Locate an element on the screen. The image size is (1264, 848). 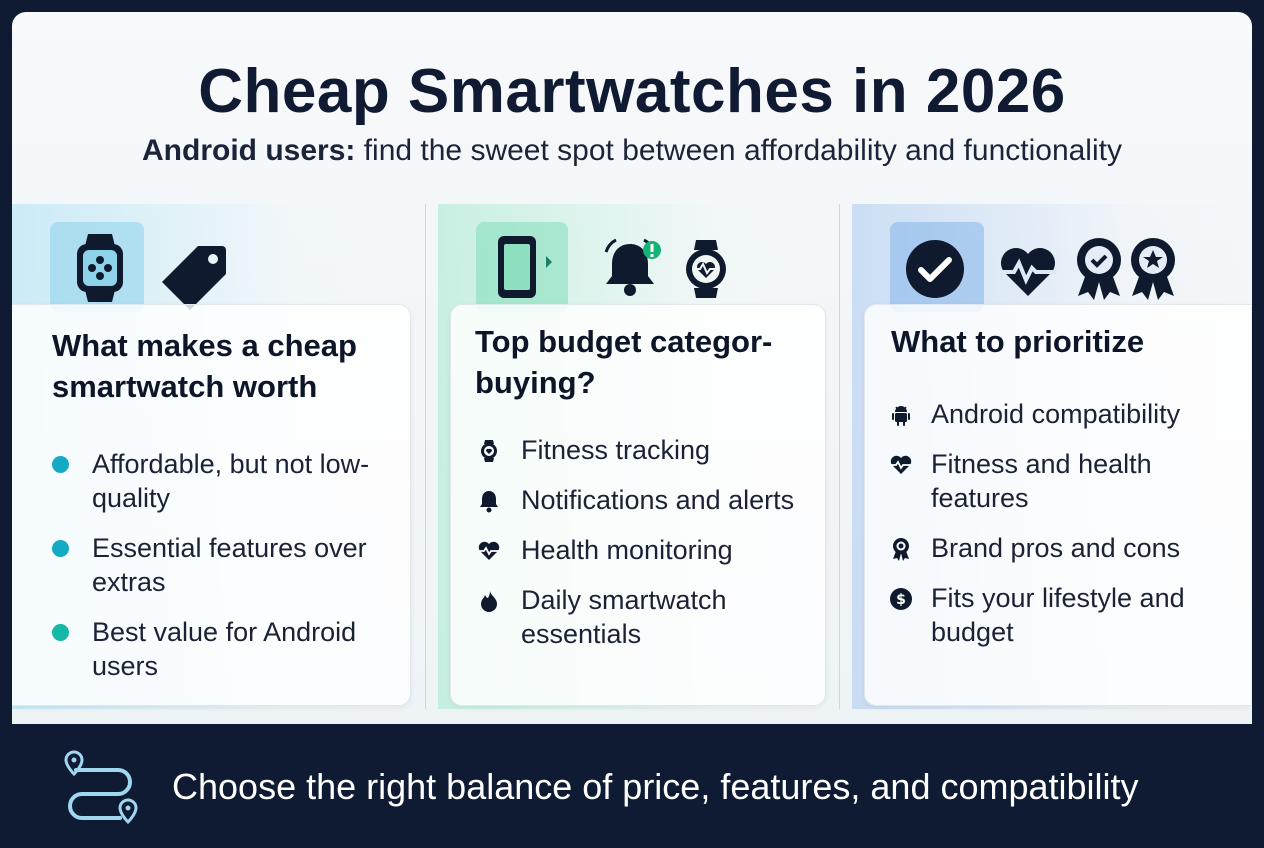
smartphone-icon is located at coordinates (525, 267).